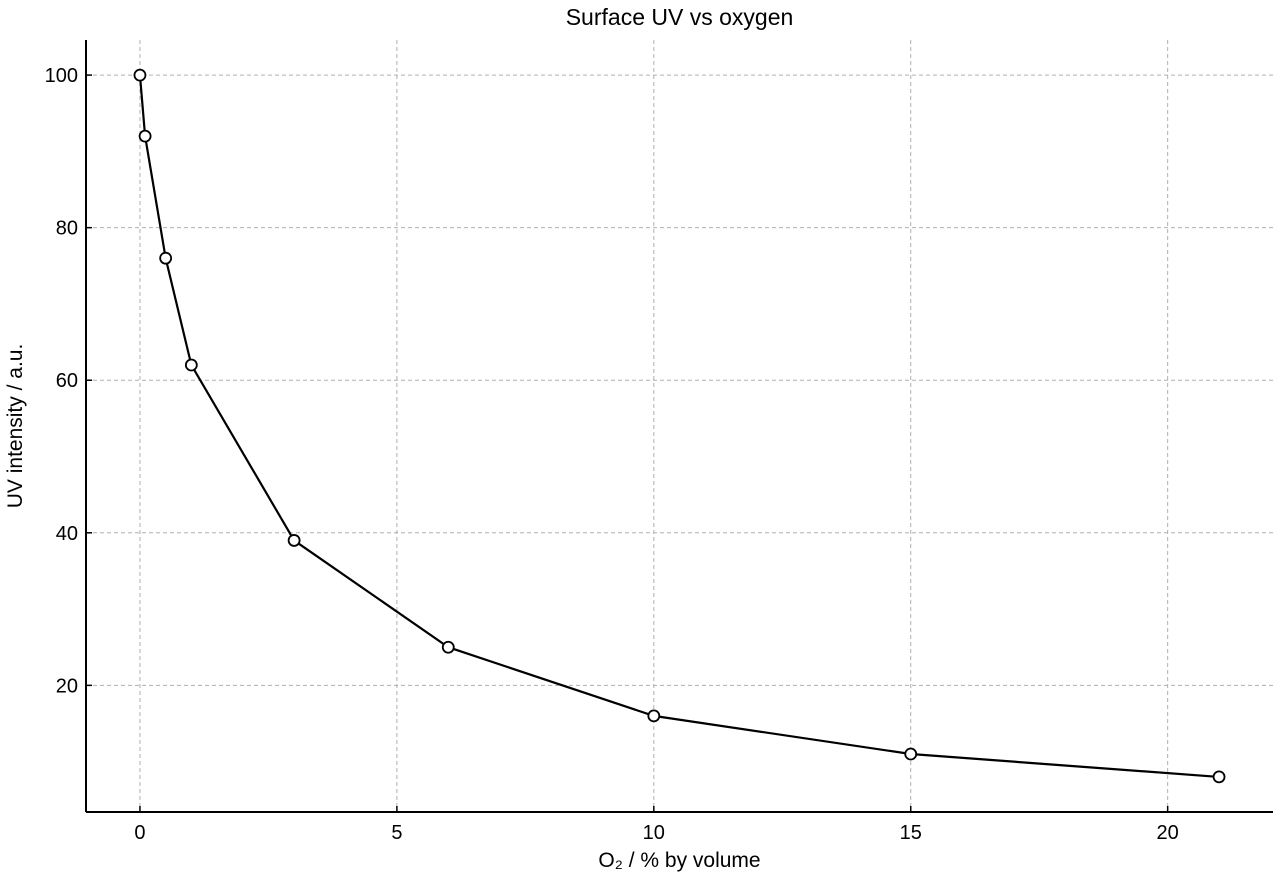  I want to click on x-tick-label: 0, so click(139, 833).